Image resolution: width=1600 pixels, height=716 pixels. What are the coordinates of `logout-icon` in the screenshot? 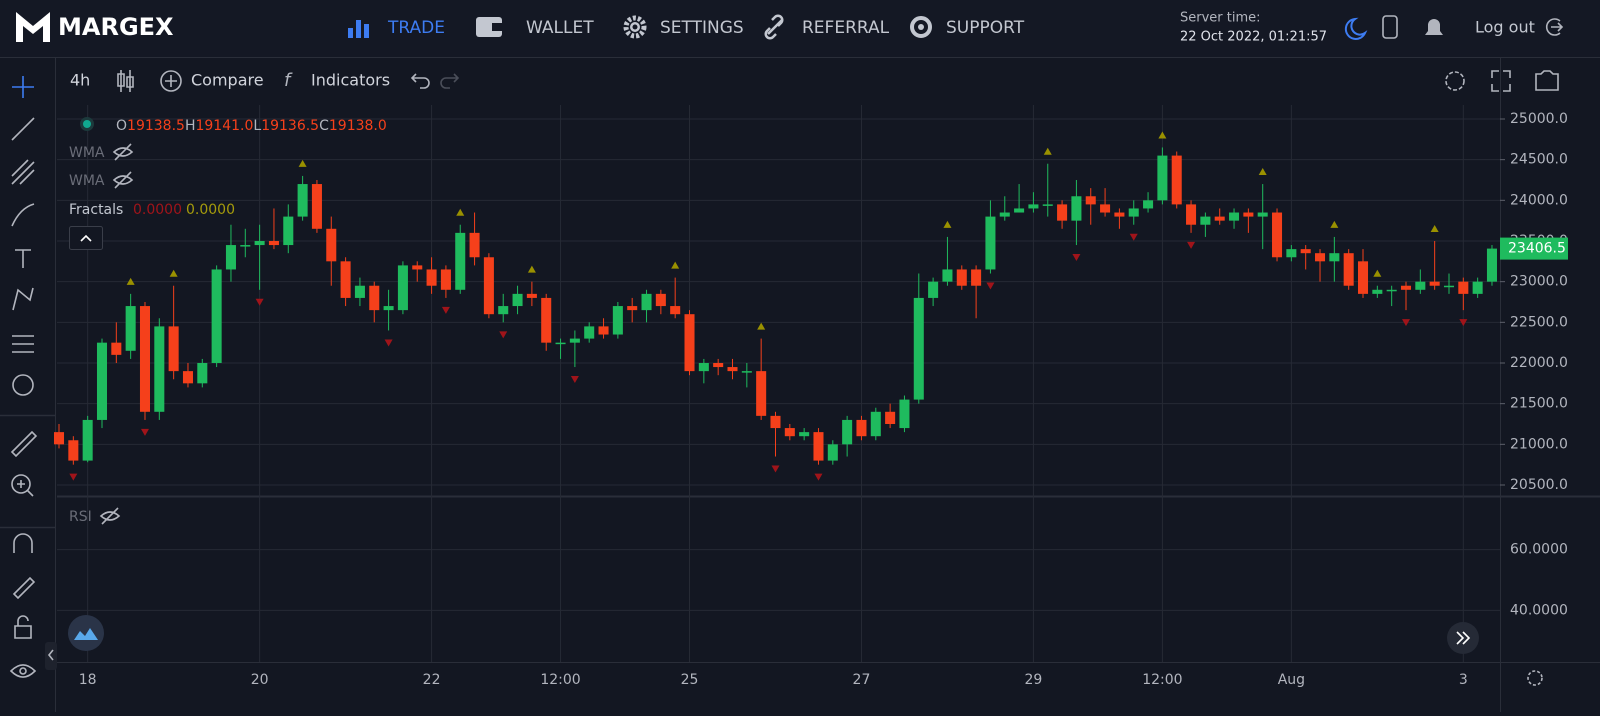 It's located at (1554, 27).